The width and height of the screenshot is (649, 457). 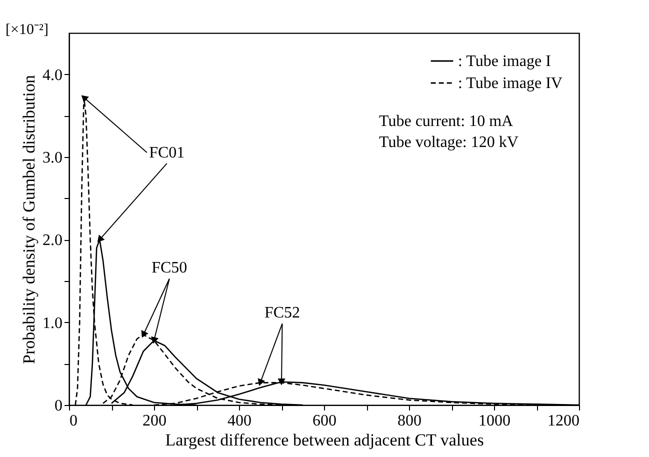 What do you see at coordinates (410, 421) in the screenshot?
I see `x-tick-label: 800` at bounding box center [410, 421].